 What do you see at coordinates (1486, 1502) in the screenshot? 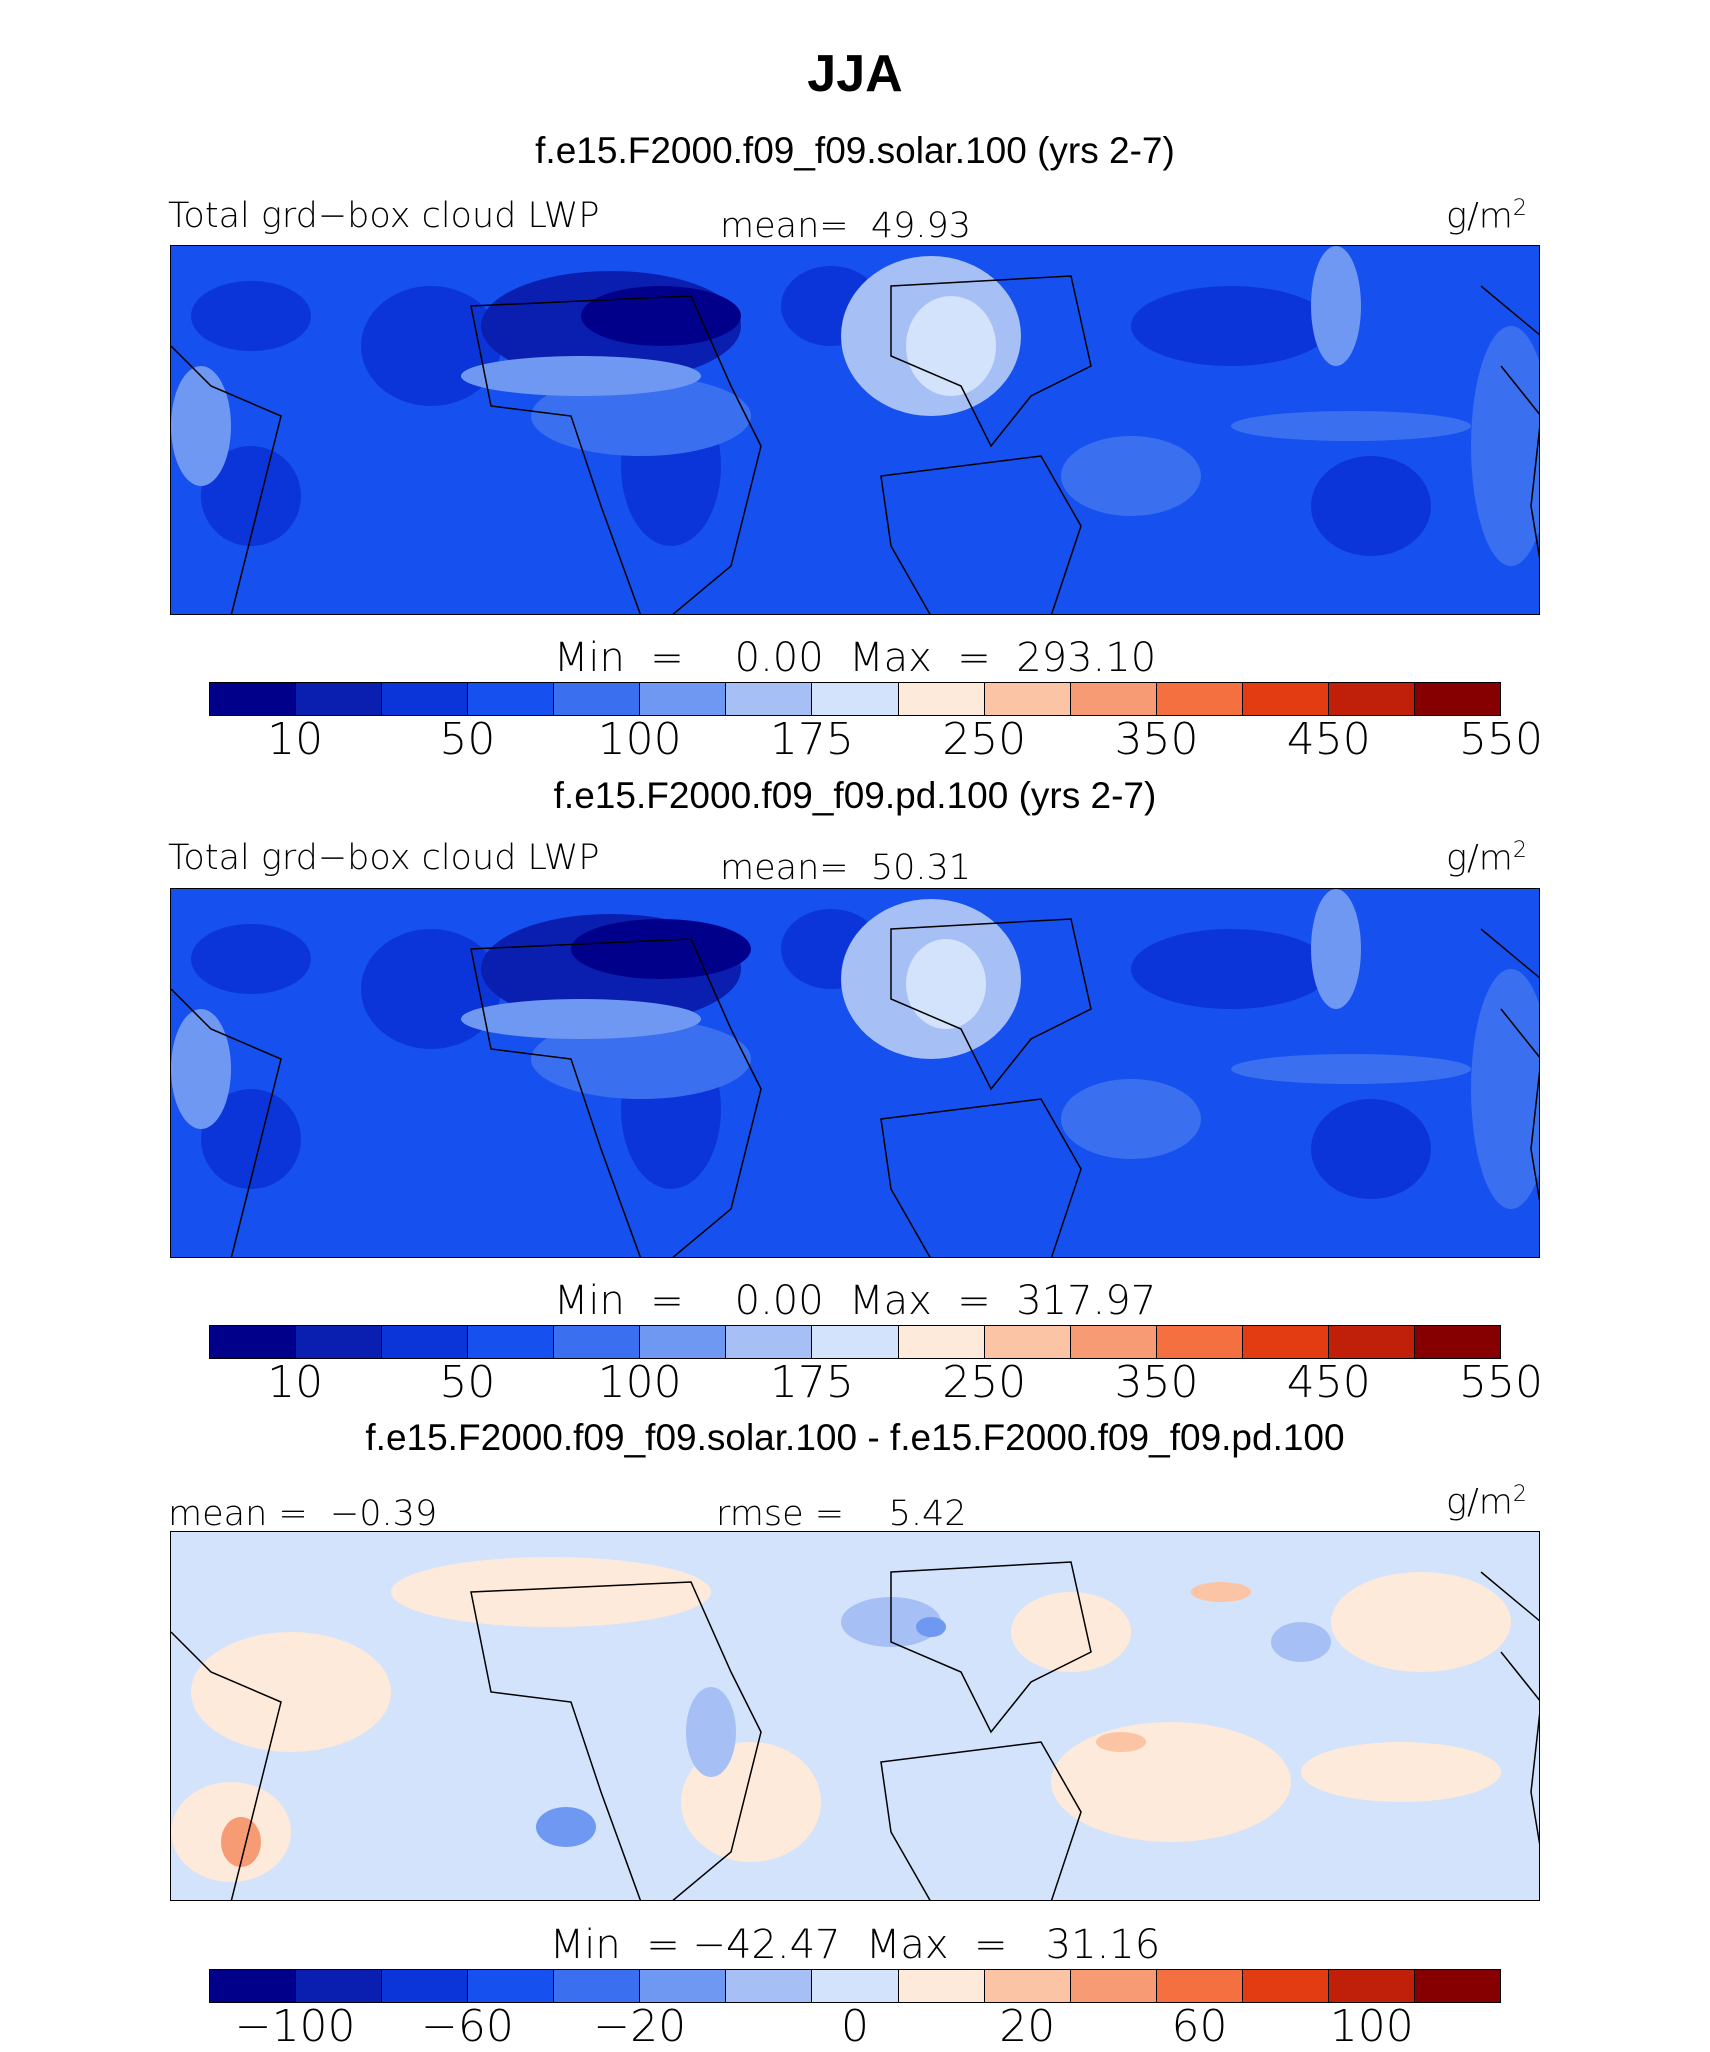
I see `panel-3-units: g/m2` at bounding box center [1486, 1502].